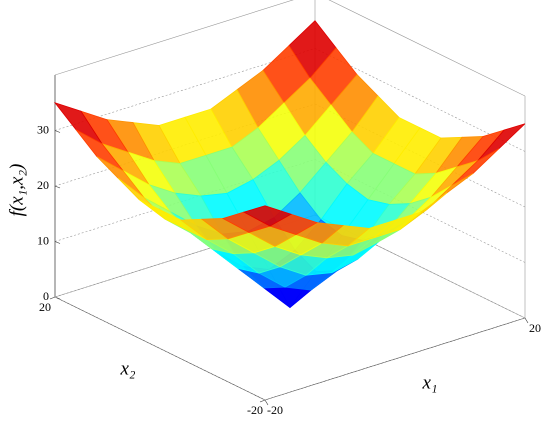 The width and height of the screenshot is (550, 423). Describe the element at coordinates (45, 307) in the screenshot. I see `x2-tick-label: 20` at that location.